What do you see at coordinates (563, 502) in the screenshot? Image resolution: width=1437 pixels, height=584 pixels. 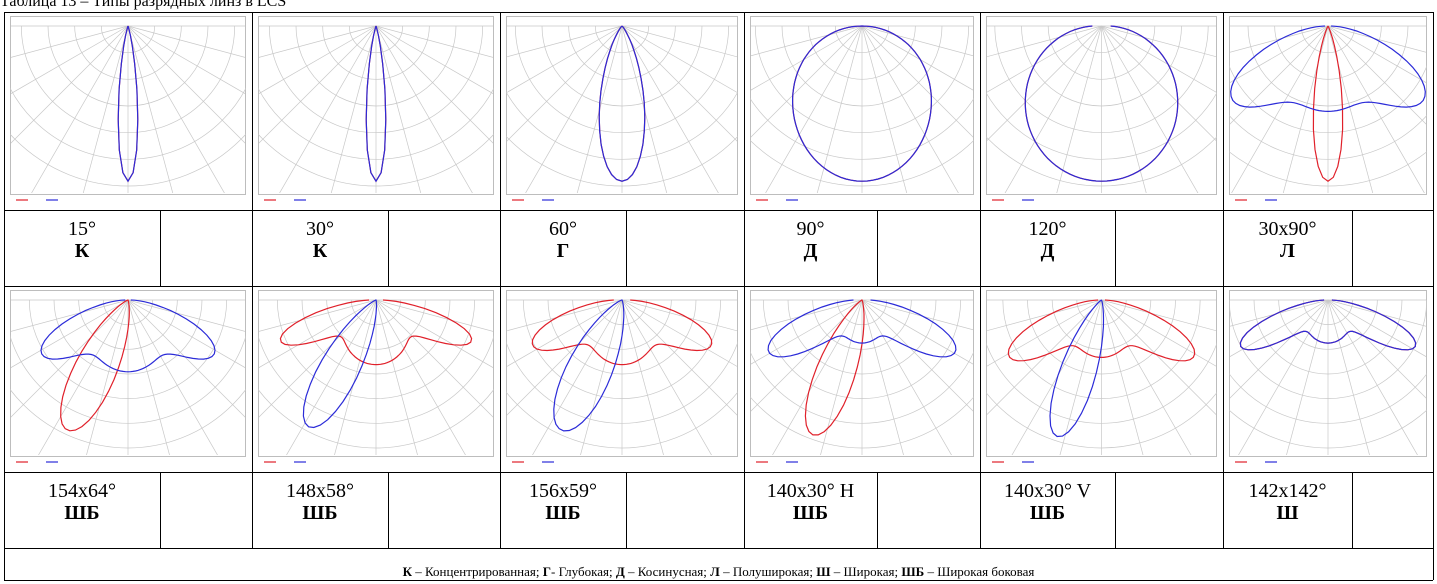 I see `lens-label: 156x59° ШБ` at bounding box center [563, 502].